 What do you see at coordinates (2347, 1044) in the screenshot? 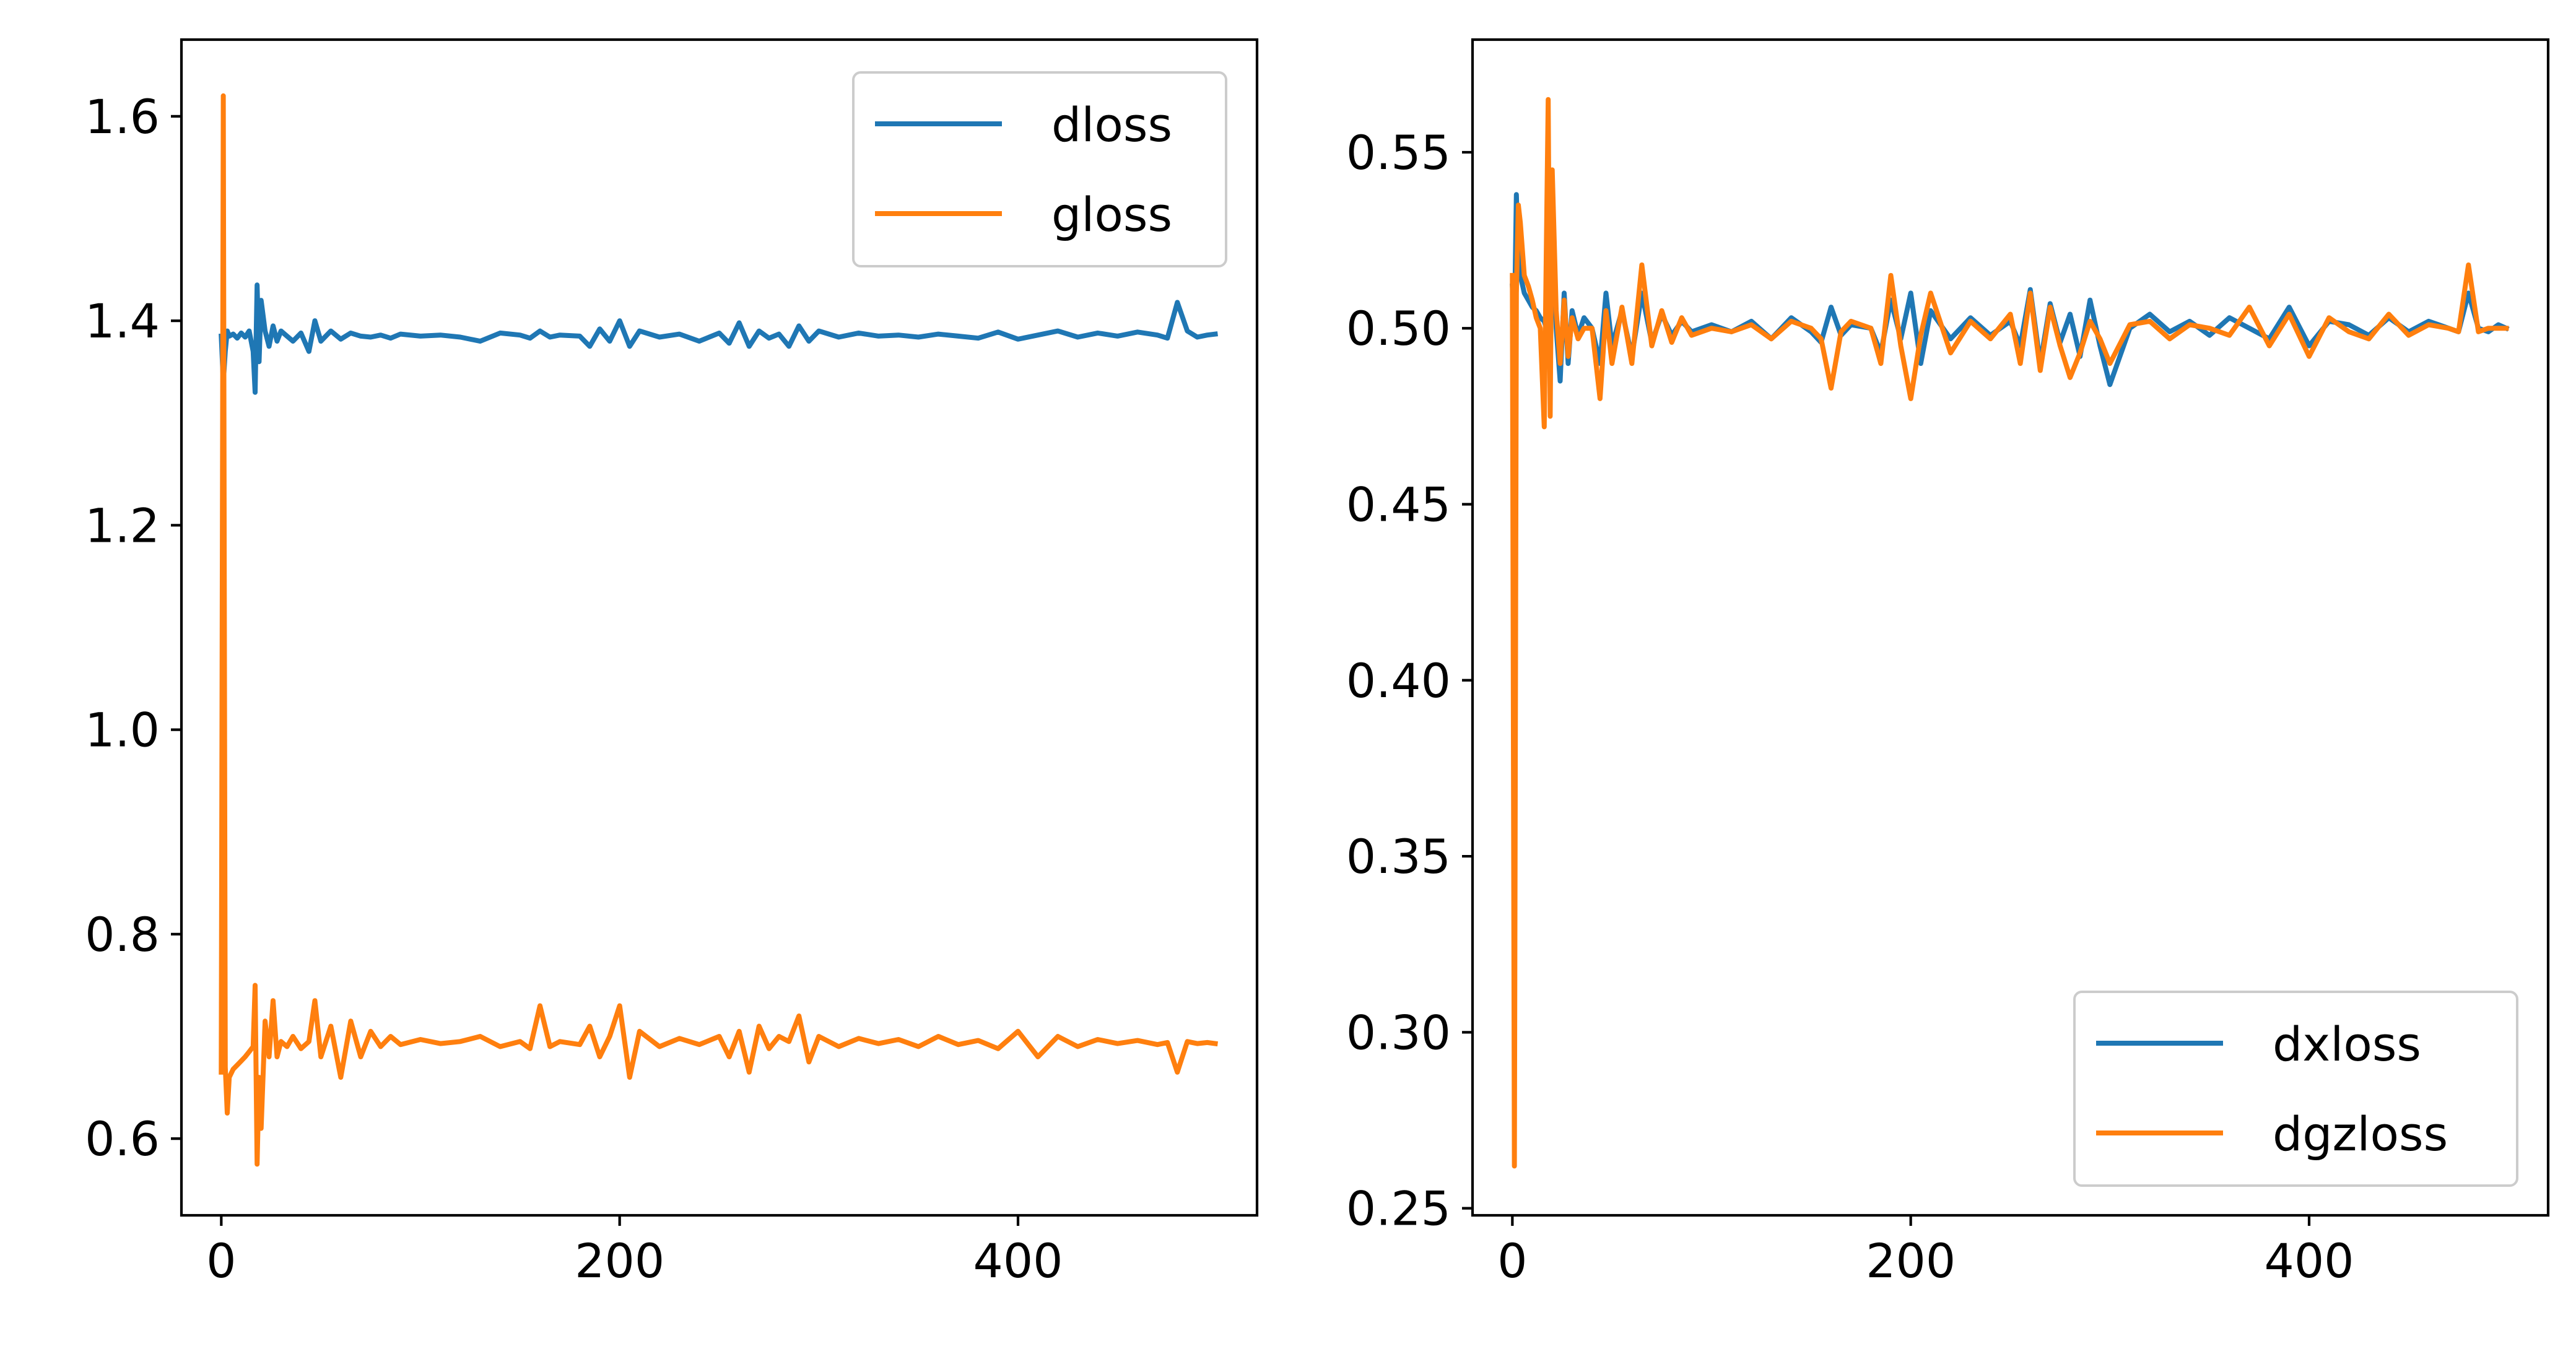
I see `legend-label-dxloss: dxloss` at bounding box center [2347, 1044].